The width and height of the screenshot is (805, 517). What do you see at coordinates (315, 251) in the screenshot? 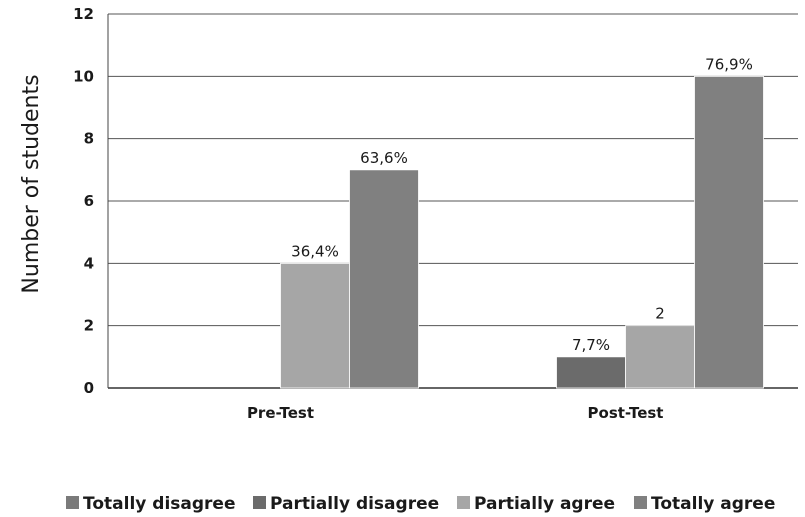
I see `data-label: 36,4%` at bounding box center [315, 251].